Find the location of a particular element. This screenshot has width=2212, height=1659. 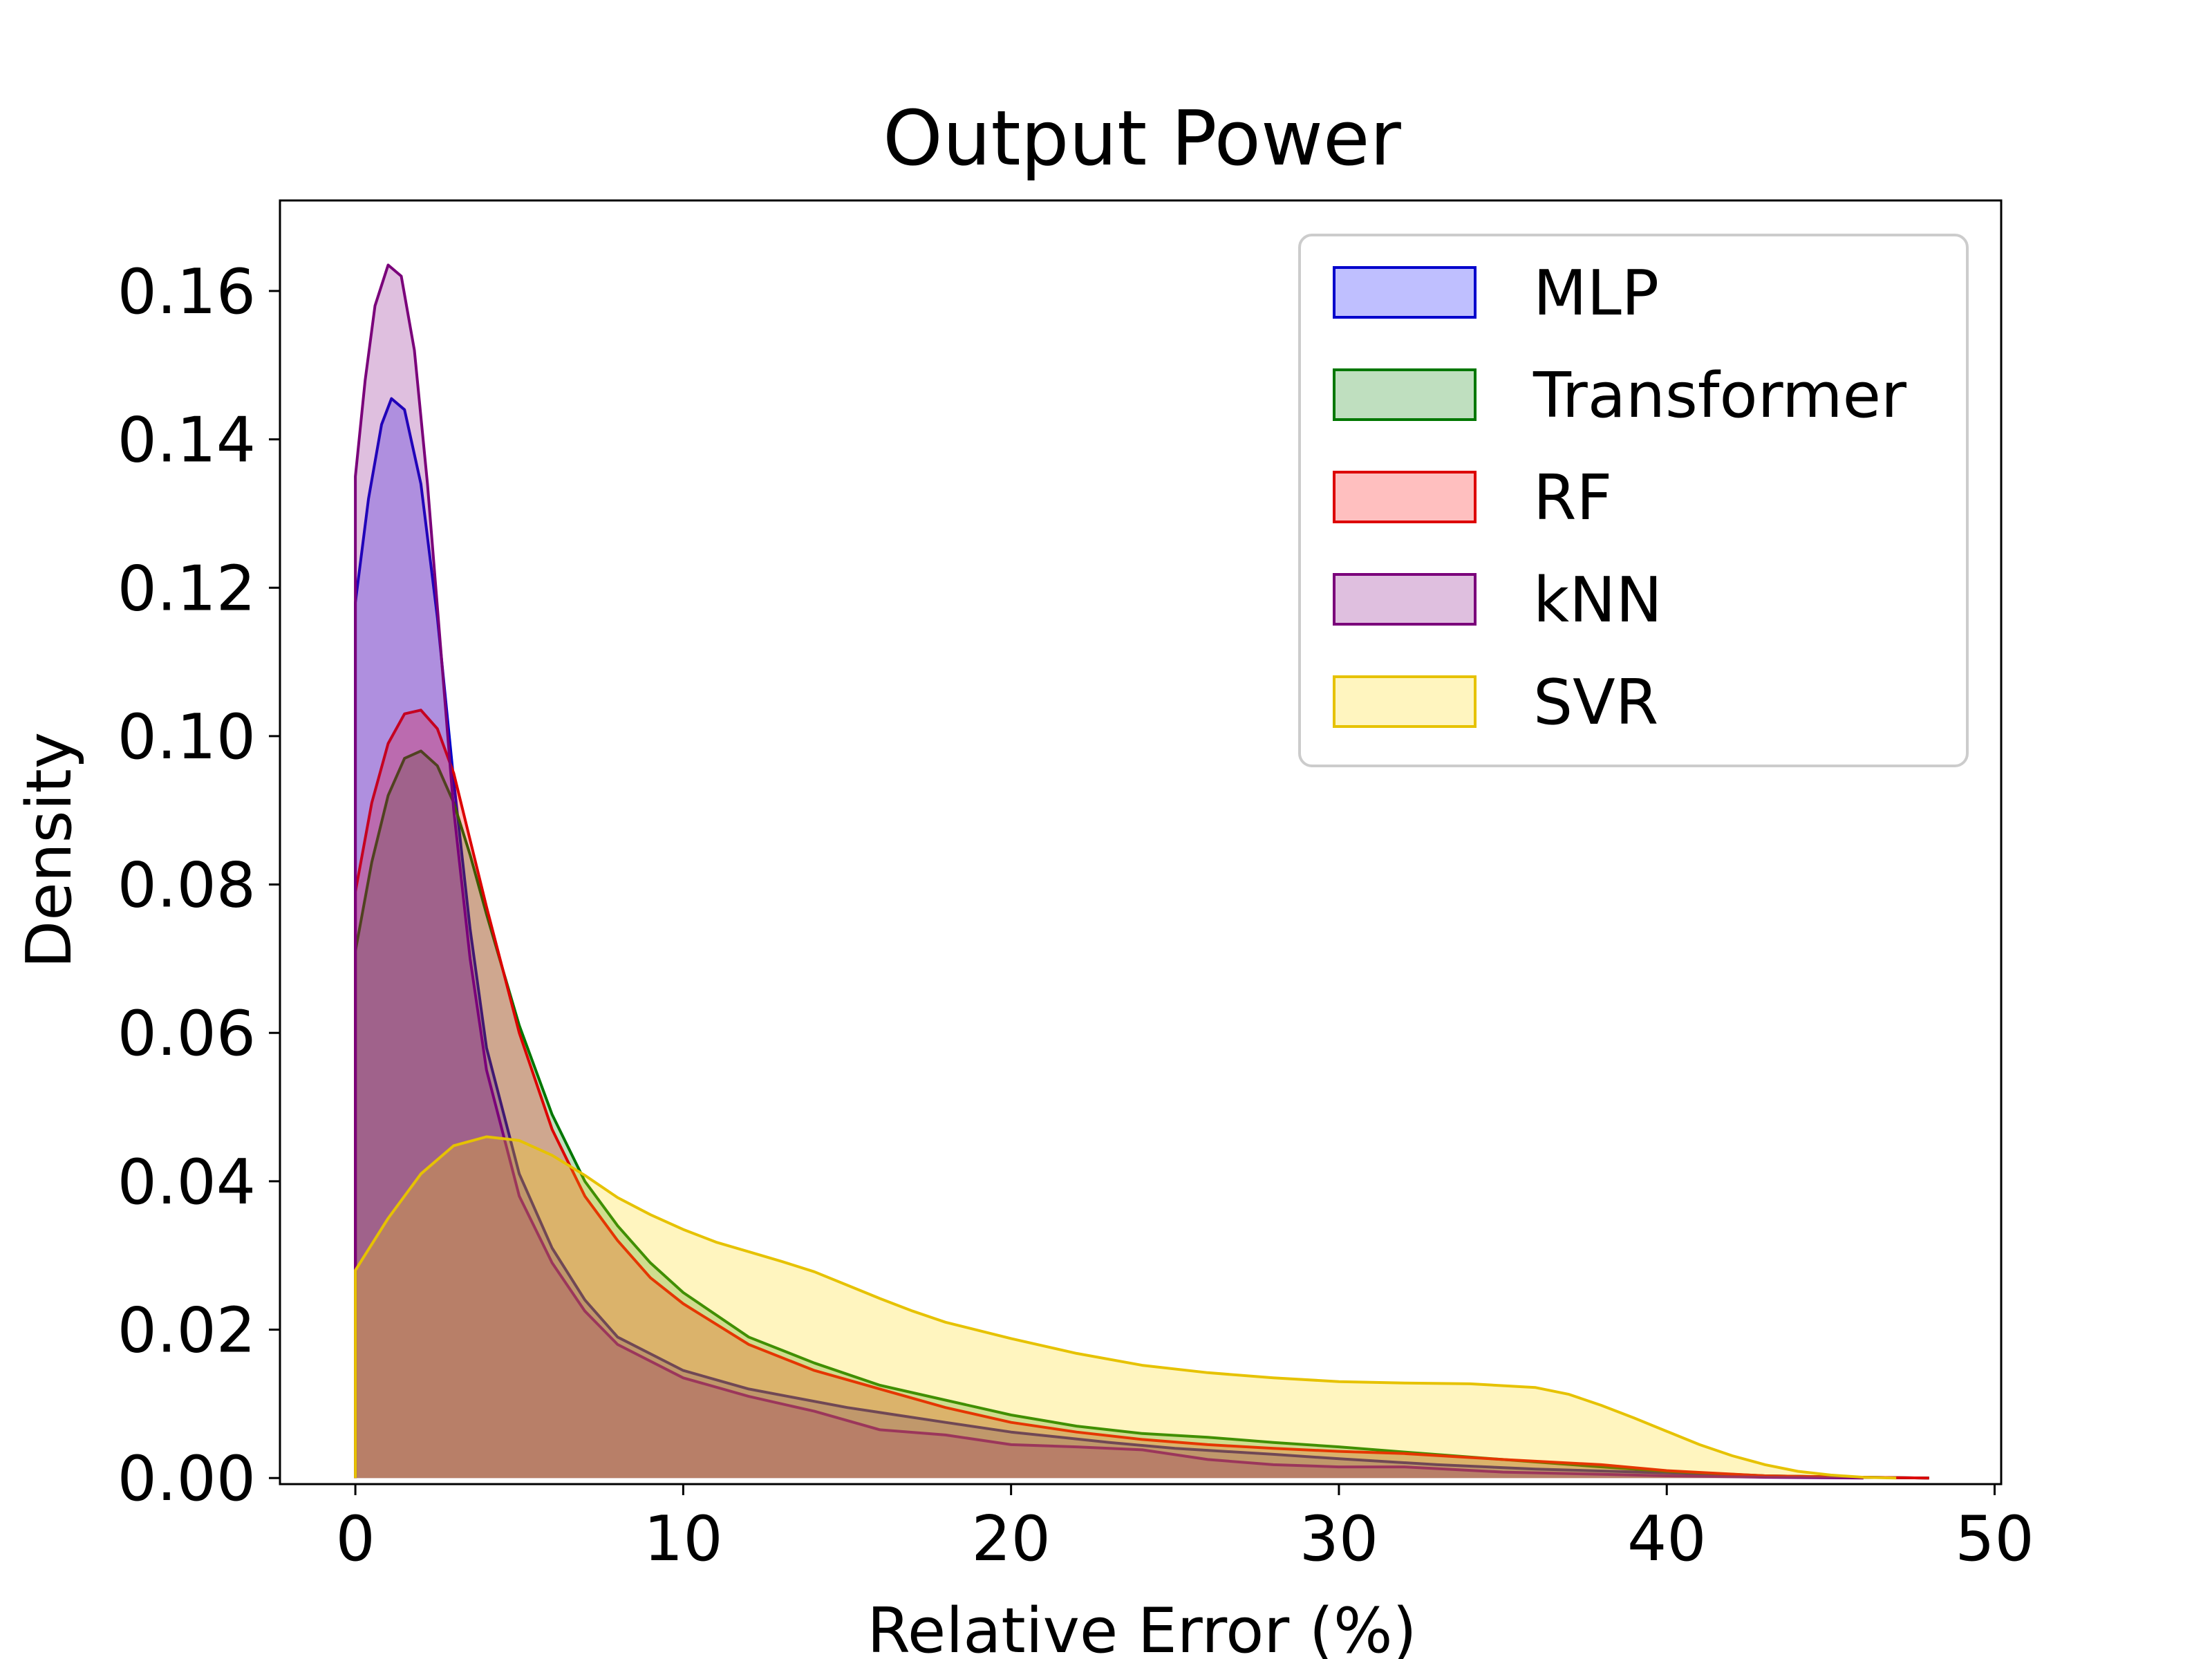

legend-items: MLP Transformer RF kNN SVR is located at coordinates (1619, 498).